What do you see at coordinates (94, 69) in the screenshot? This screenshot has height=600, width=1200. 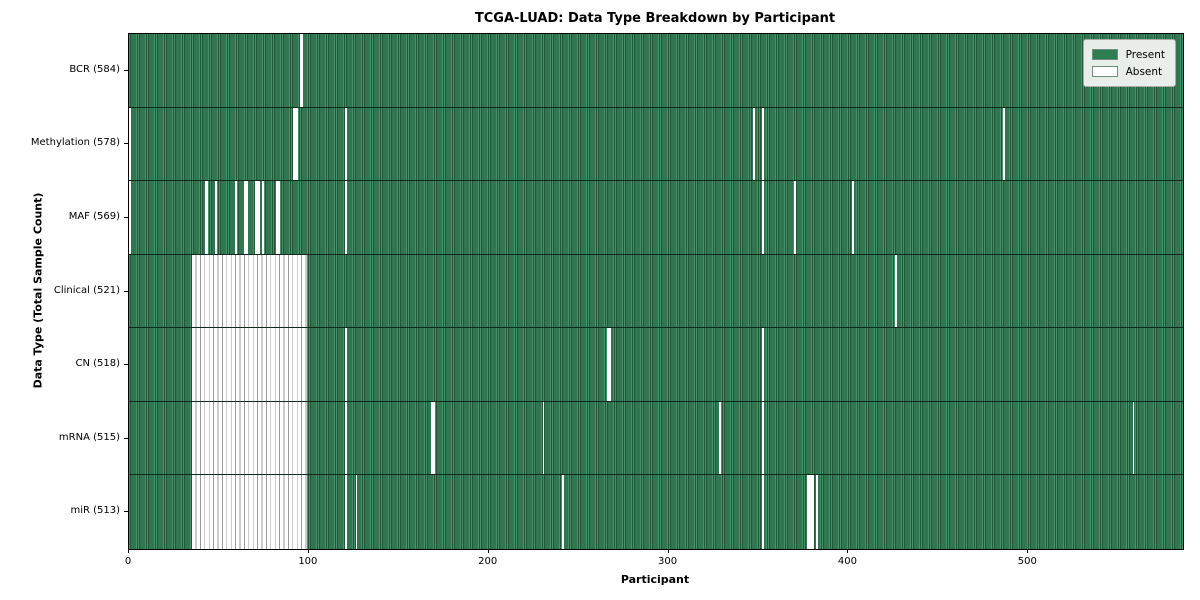 I see `y-tick-label: BCR (584)` at bounding box center [94, 69].